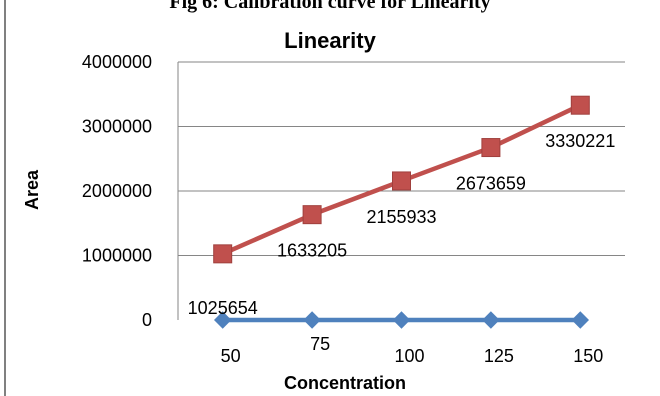 The image size is (660, 396). I want to click on data-label: 1633205, so click(312, 251).